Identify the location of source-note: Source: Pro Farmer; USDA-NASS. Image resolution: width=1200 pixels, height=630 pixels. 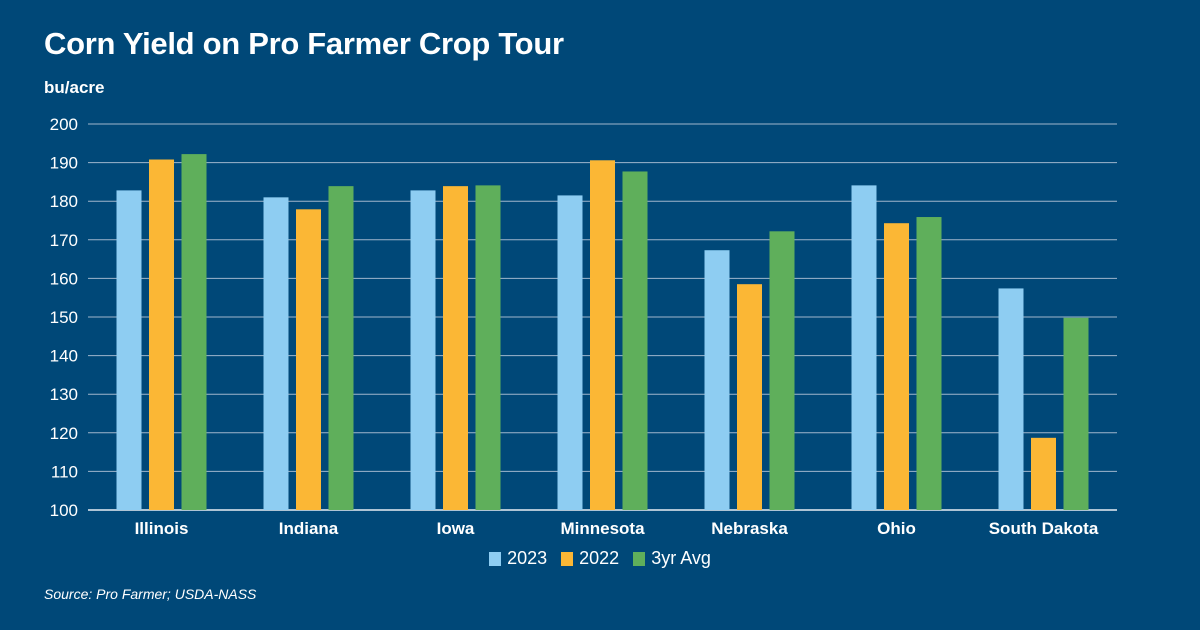
(150, 594).